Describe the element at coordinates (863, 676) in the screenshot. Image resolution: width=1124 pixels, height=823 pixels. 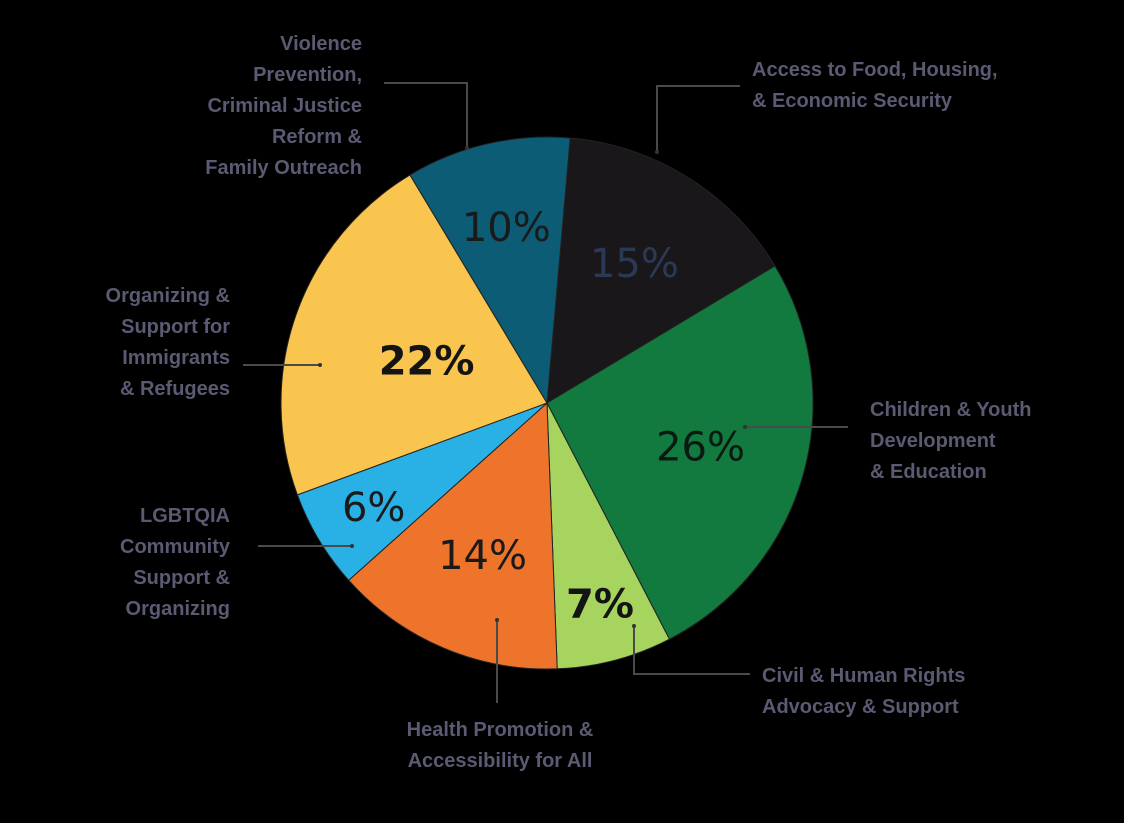
I see `slice-category-label-line: Civil & Human Rights` at that location.